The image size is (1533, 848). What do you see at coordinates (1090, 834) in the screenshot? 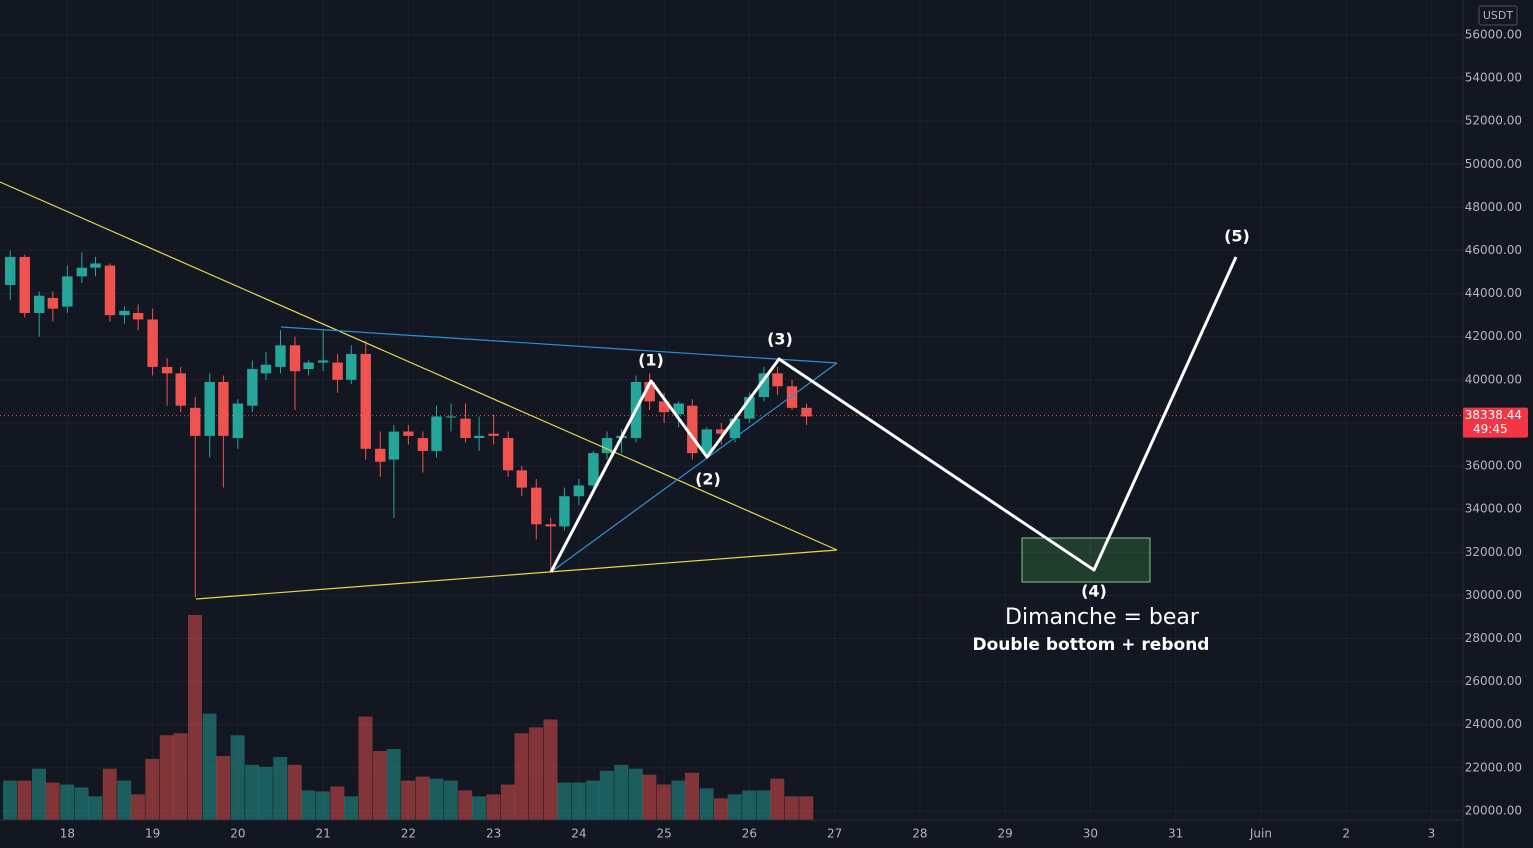
I see `x-tick-label: 30` at bounding box center [1090, 834].